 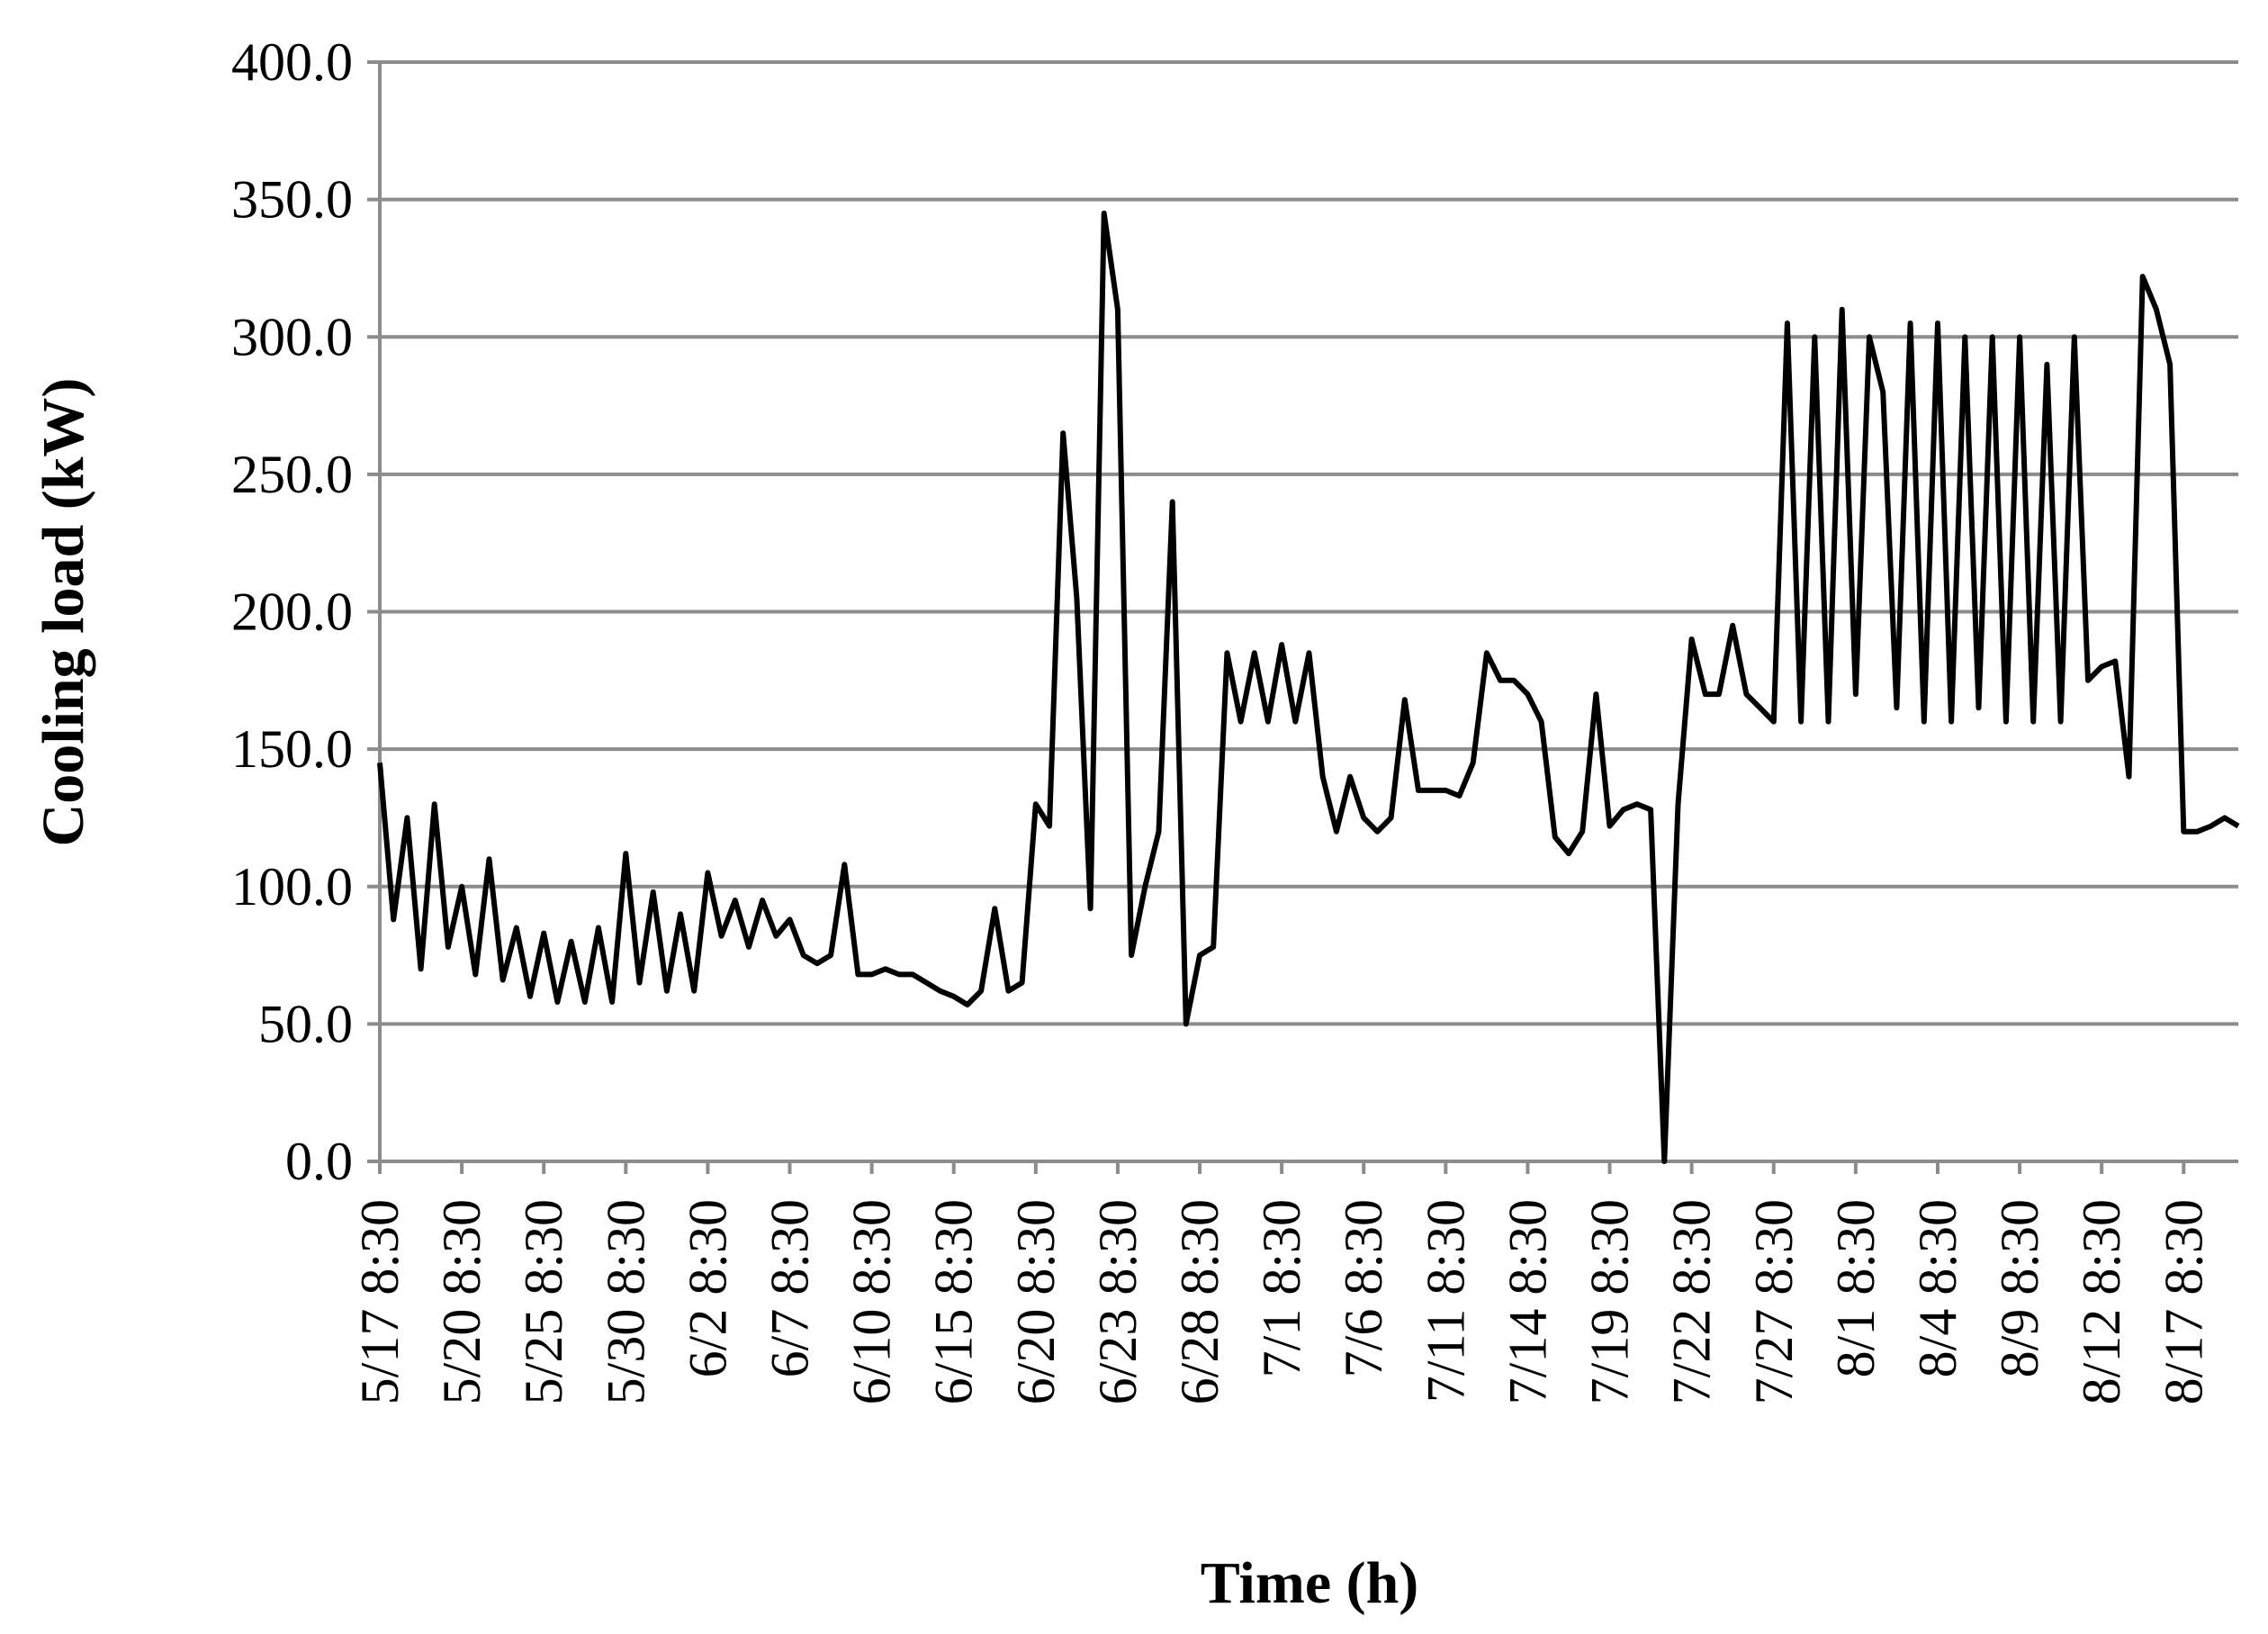 I want to click on x-tick-label: 6/20 8:30, so click(x=1036, y=1302).